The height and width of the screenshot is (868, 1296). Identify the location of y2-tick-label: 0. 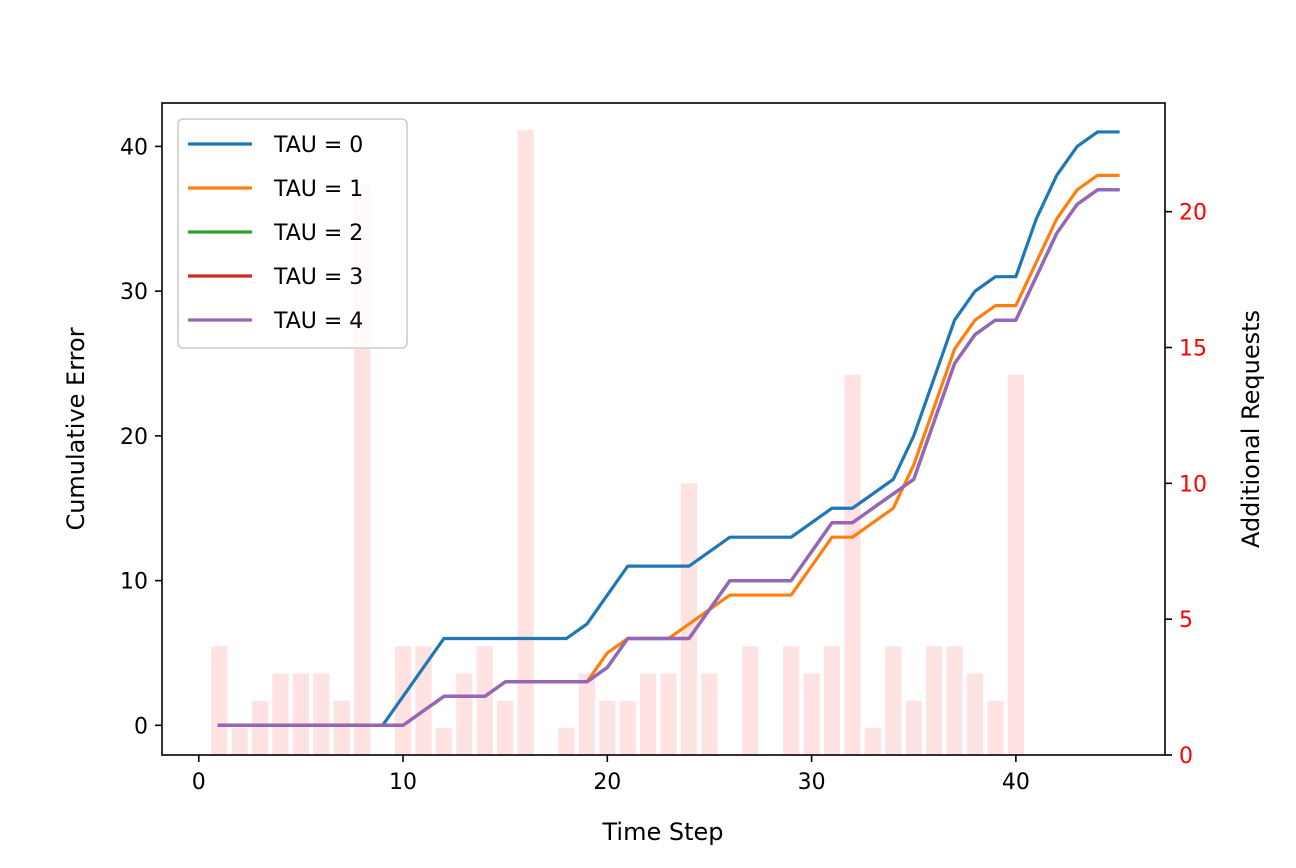
(1186, 756).